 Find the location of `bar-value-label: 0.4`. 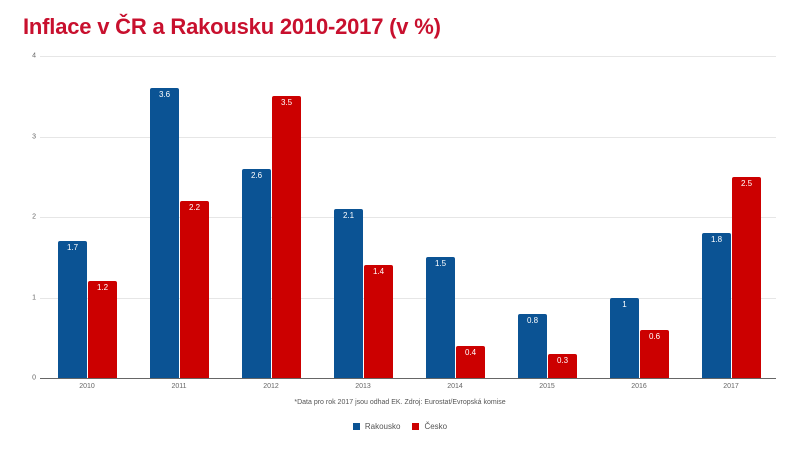

bar-value-label: 0.4 is located at coordinates (470, 352).